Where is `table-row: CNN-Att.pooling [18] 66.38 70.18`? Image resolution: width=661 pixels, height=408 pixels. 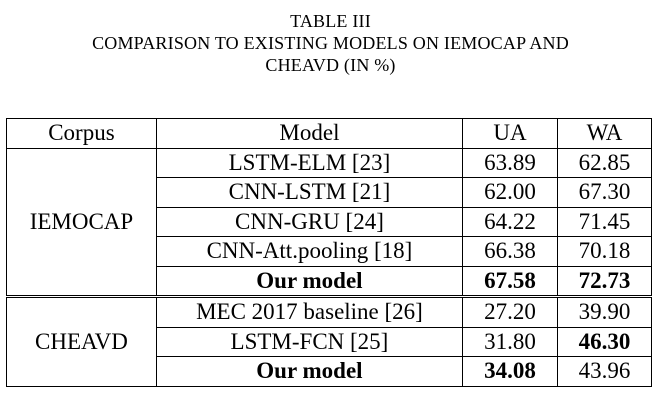
table-row: CNN-Att.pooling [18] 66.38 70.18 is located at coordinates (330, 251).